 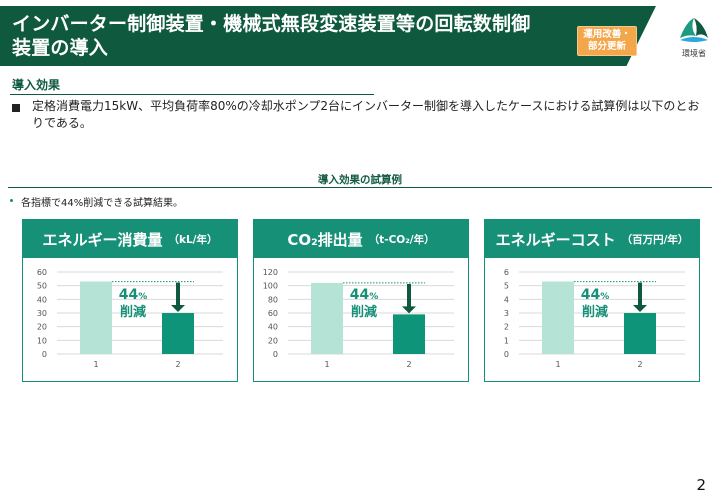 What do you see at coordinates (694, 53) in the screenshot?
I see `logo-text: 環境省` at bounding box center [694, 53].